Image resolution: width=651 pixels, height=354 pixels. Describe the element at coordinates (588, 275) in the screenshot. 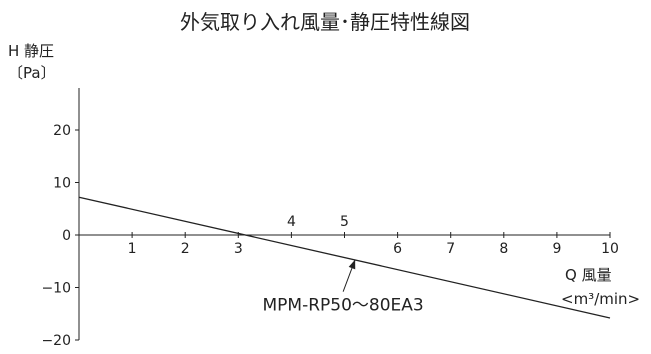

I see `x-axis-label: Q 風量` at that location.